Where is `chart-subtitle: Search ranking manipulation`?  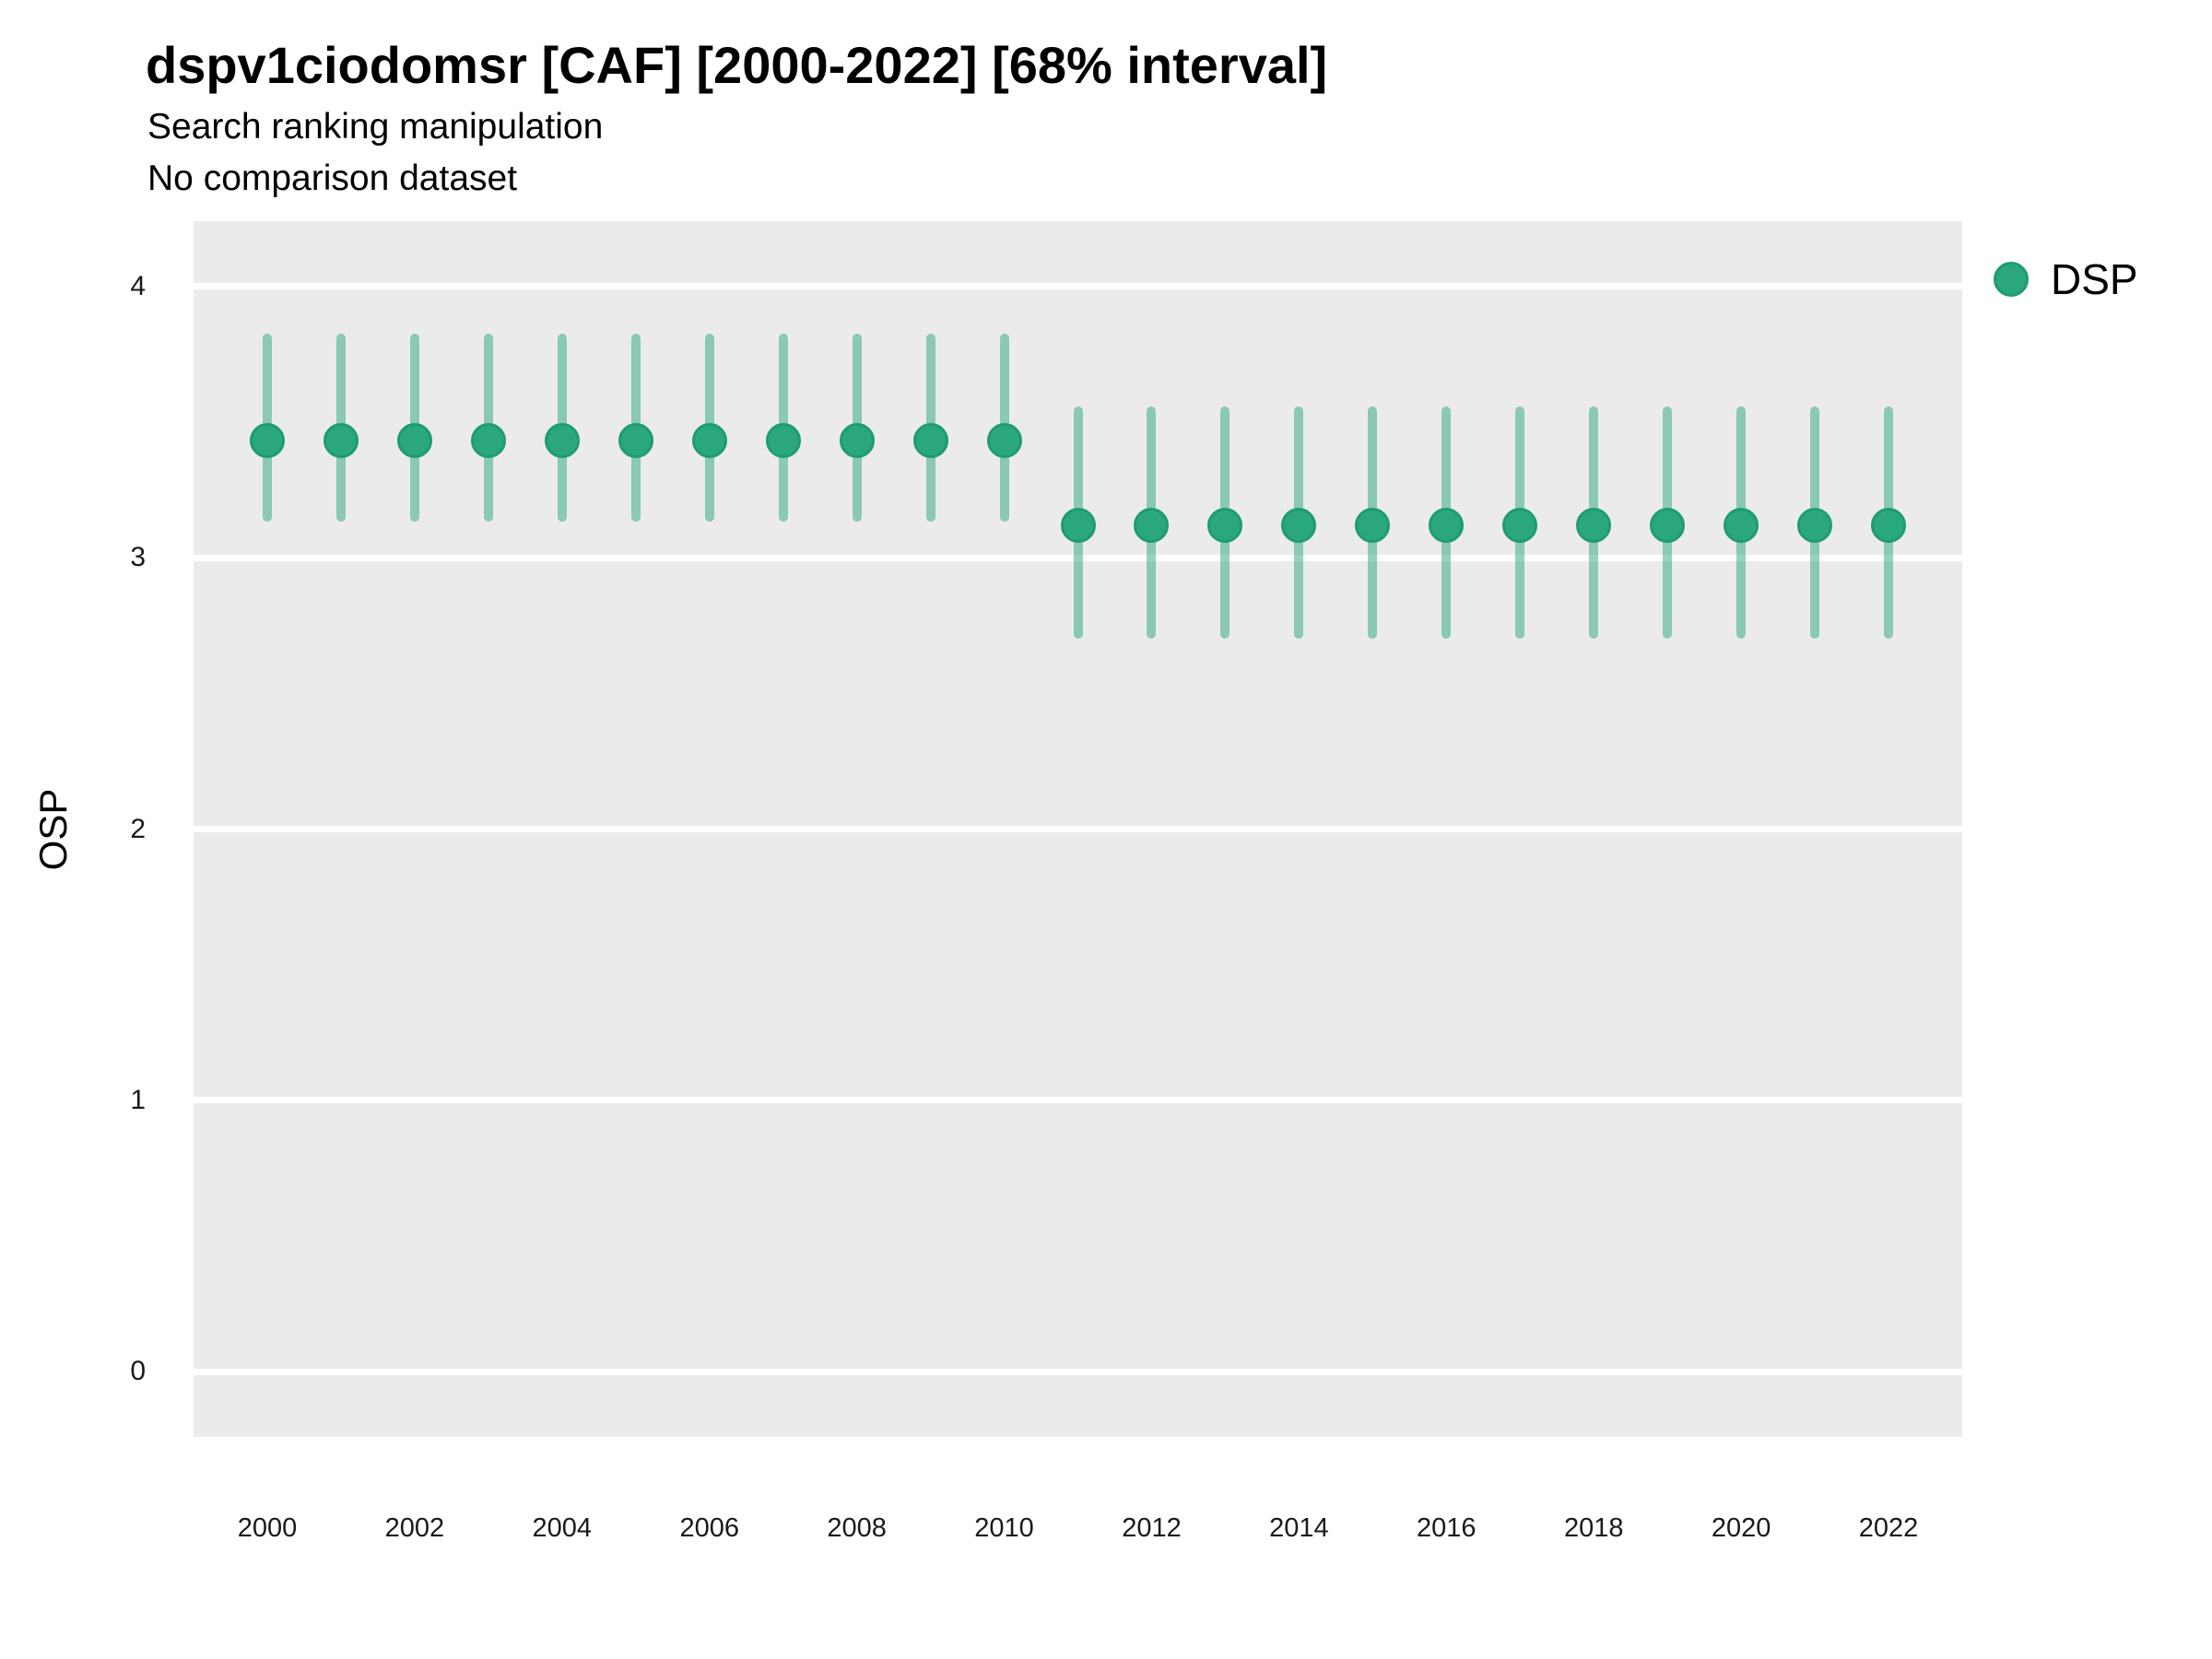
chart-subtitle: Search ranking manipulation is located at coordinates (375, 127).